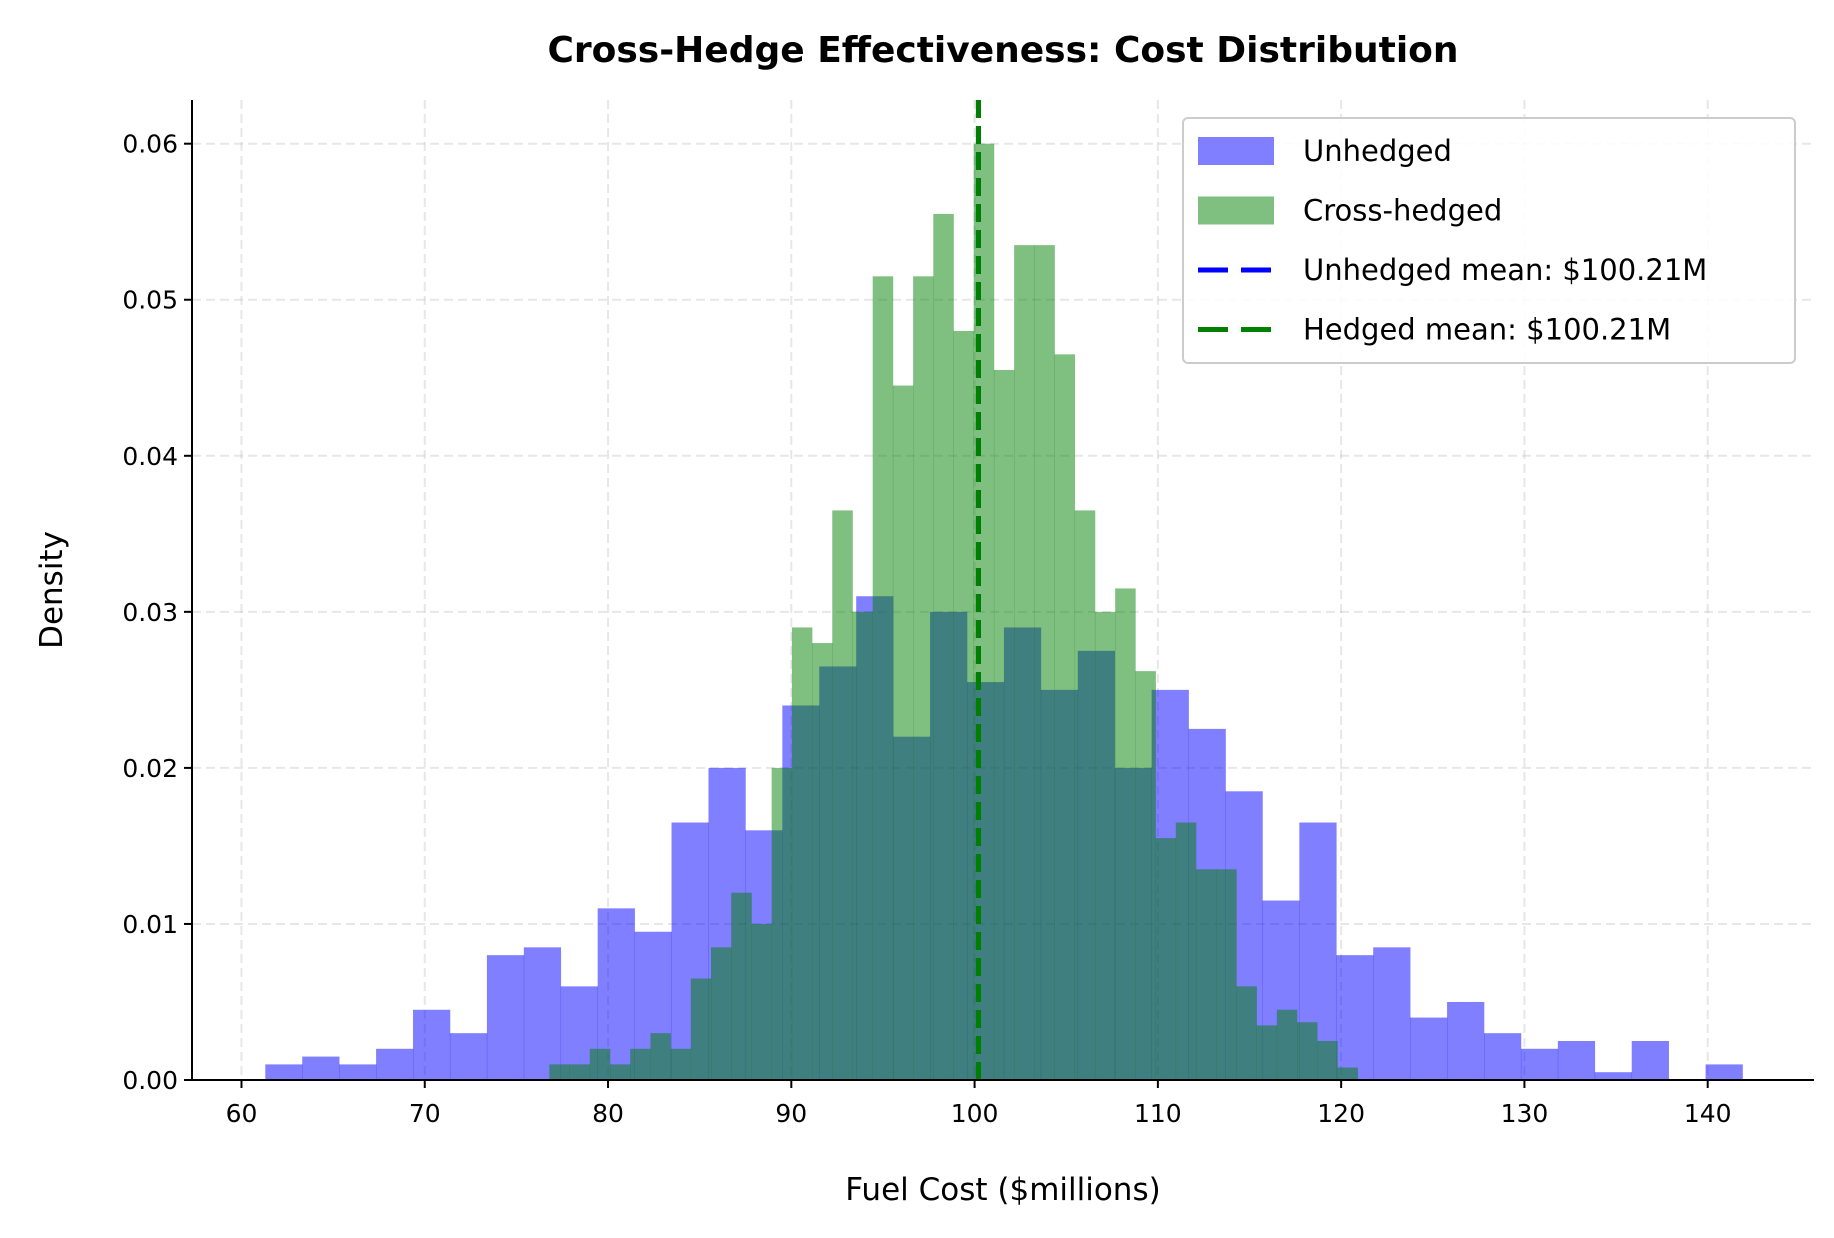 This screenshot has height=1238, width=1834. Describe the element at coordinates (1002, 1190) in the screenshot. I see `x-axis-label: Fuel Cost ($millions)` at that location.